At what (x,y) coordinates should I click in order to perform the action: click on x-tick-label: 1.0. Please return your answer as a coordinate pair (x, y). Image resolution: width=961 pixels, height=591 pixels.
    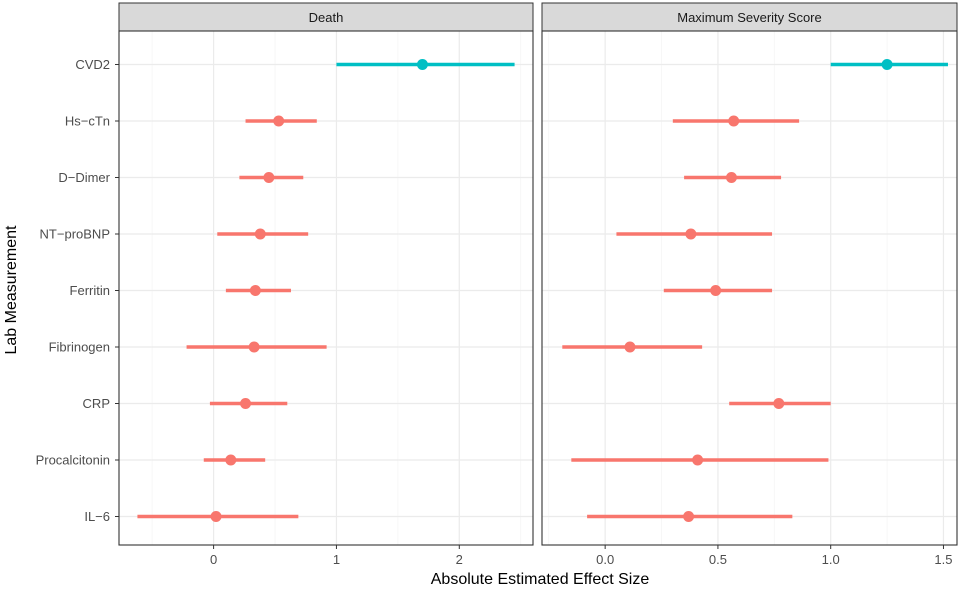
    Looking at the image, I should click on (831, 559).